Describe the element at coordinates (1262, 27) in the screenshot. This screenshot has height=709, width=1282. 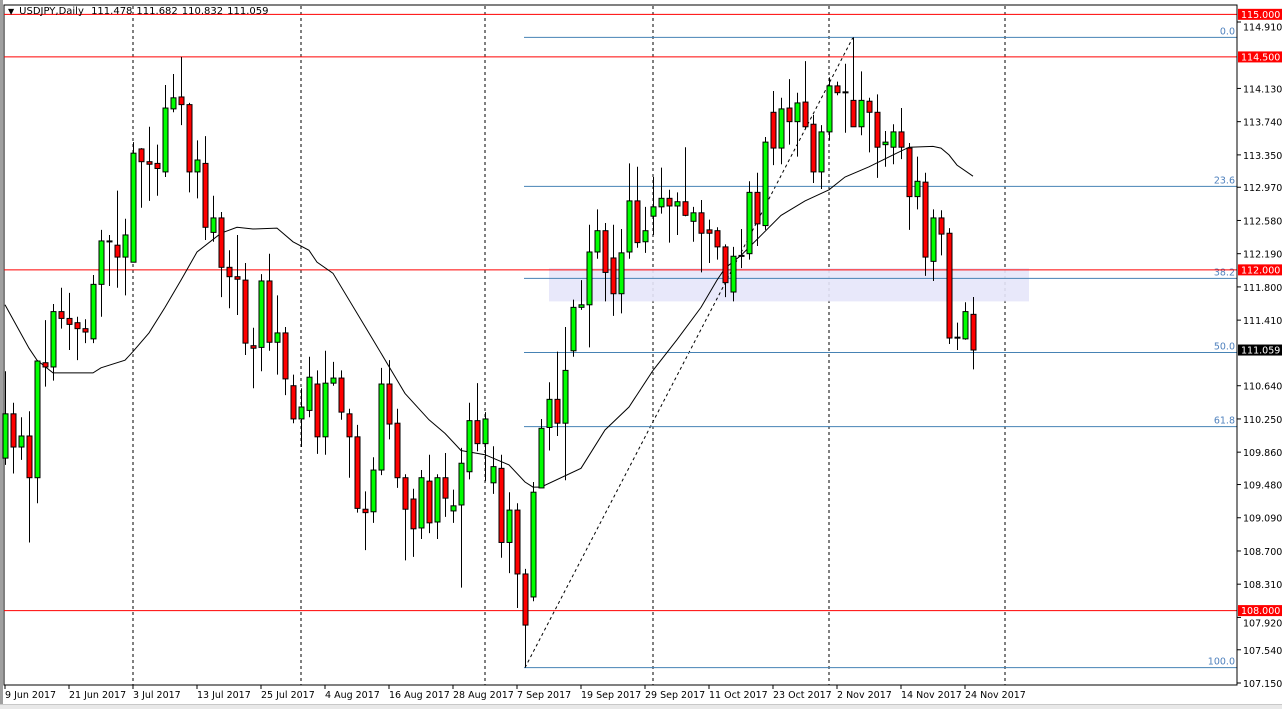
I see `price-tick-label: 114.910` at that location.